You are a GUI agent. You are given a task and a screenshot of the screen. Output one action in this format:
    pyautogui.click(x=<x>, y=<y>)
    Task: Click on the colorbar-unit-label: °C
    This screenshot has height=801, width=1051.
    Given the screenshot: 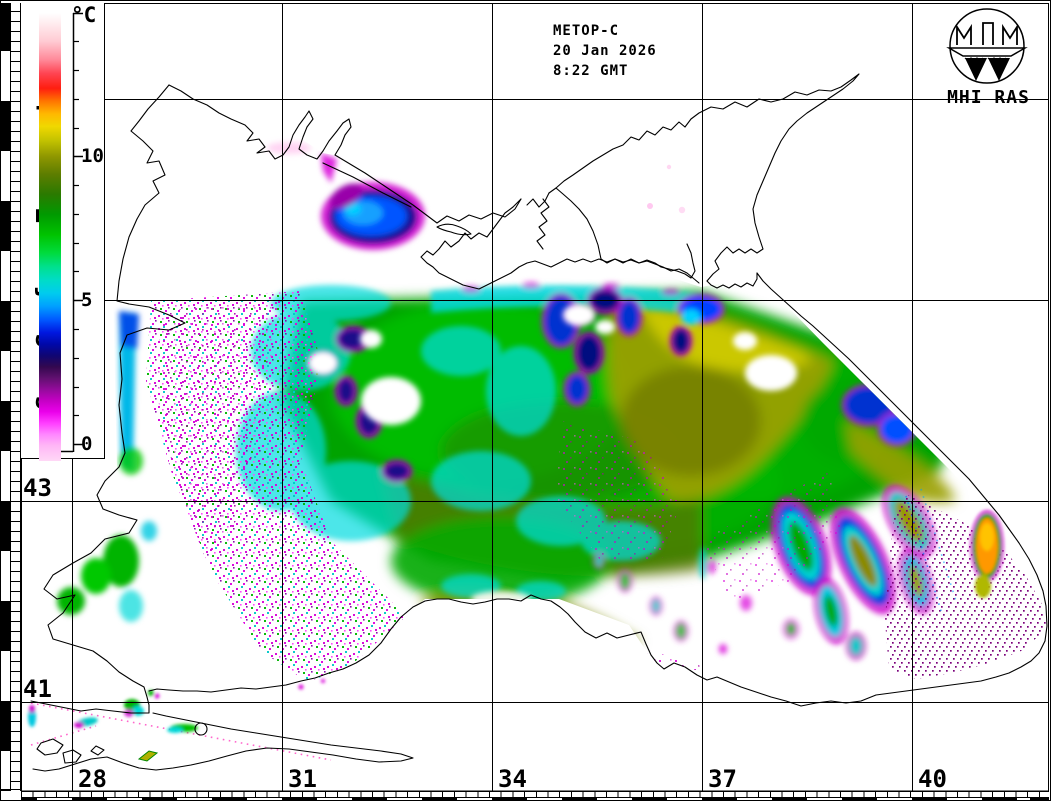 What is the action you would take?
    pyautogui.click(x=84, y=15)
    